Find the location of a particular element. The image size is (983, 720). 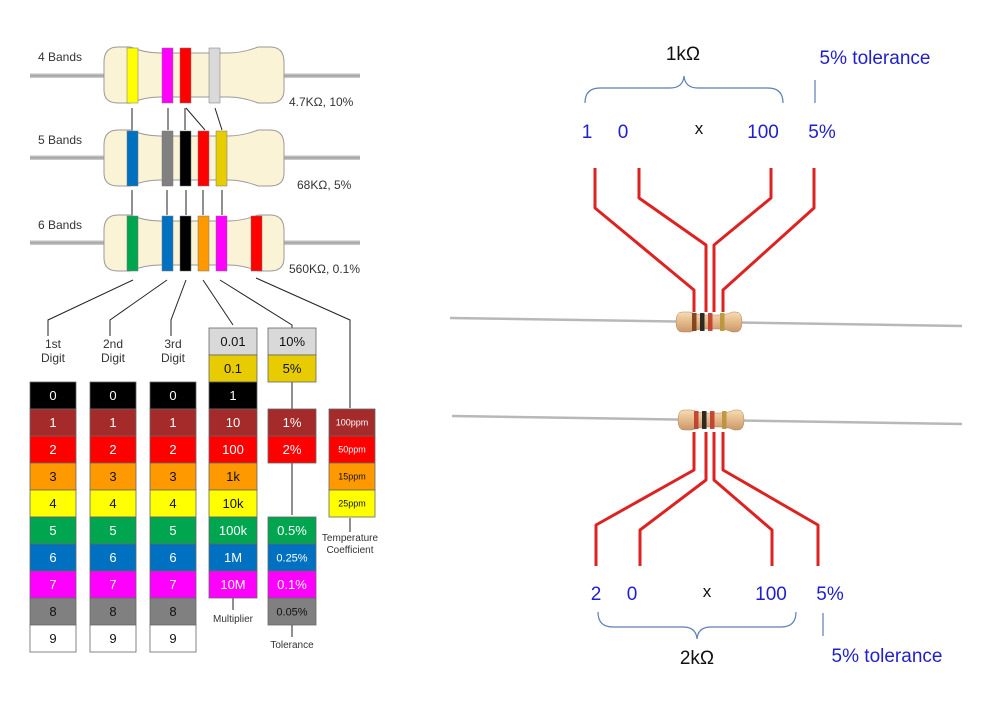

tempco-cell-label: 100ppm is located at coordinates (352, 423).